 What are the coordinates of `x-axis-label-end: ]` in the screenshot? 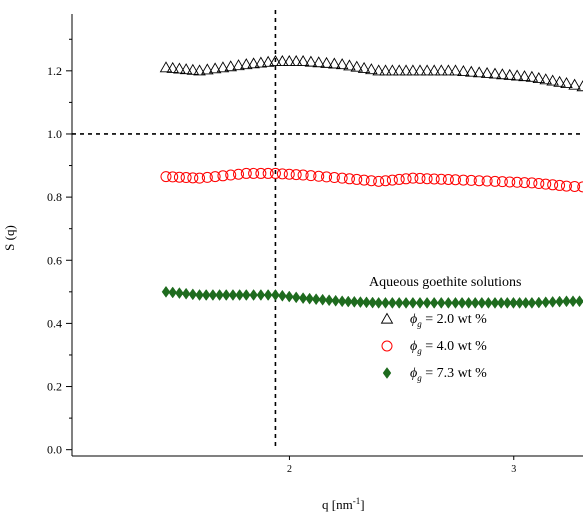 It's located at (362, 504).